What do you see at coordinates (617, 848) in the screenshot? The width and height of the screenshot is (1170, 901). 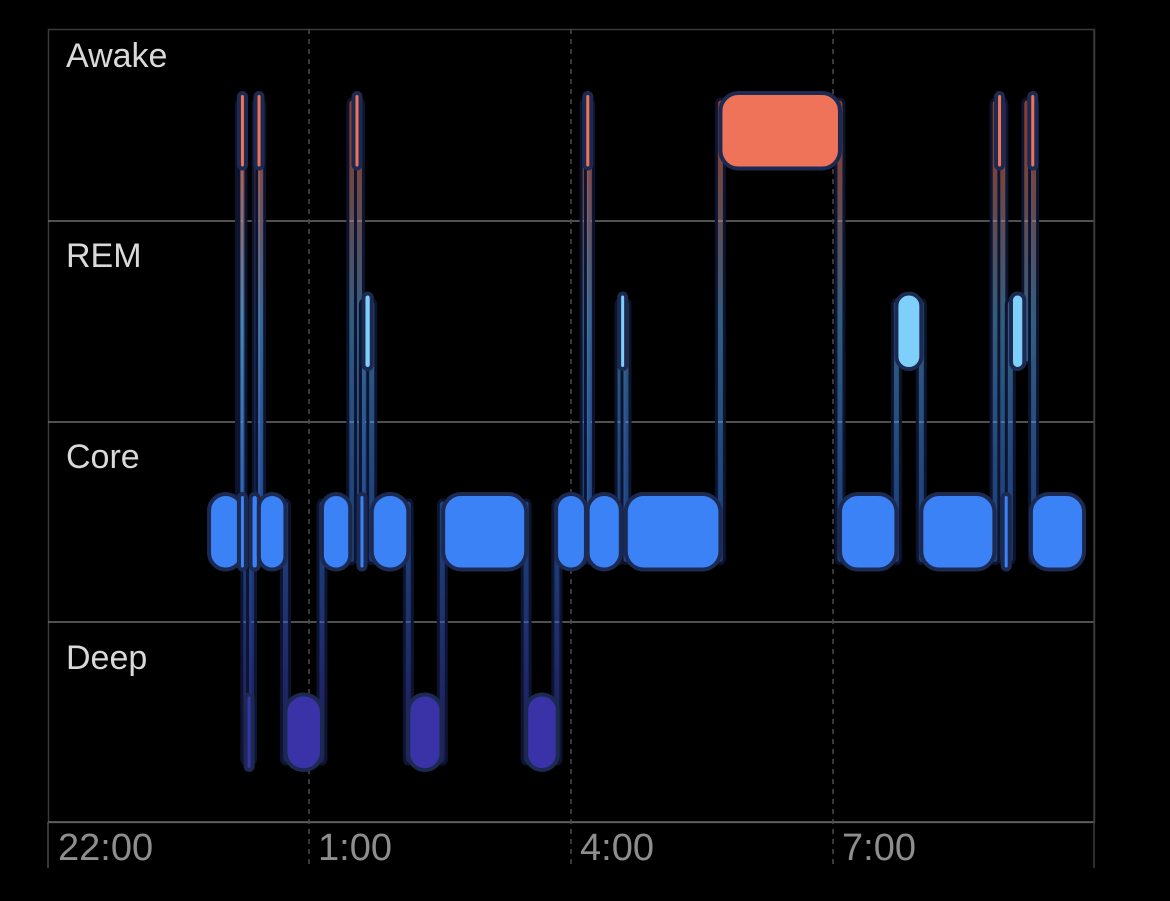 I see `x-tick-label: 4:00` at bounding box center [617, 848].